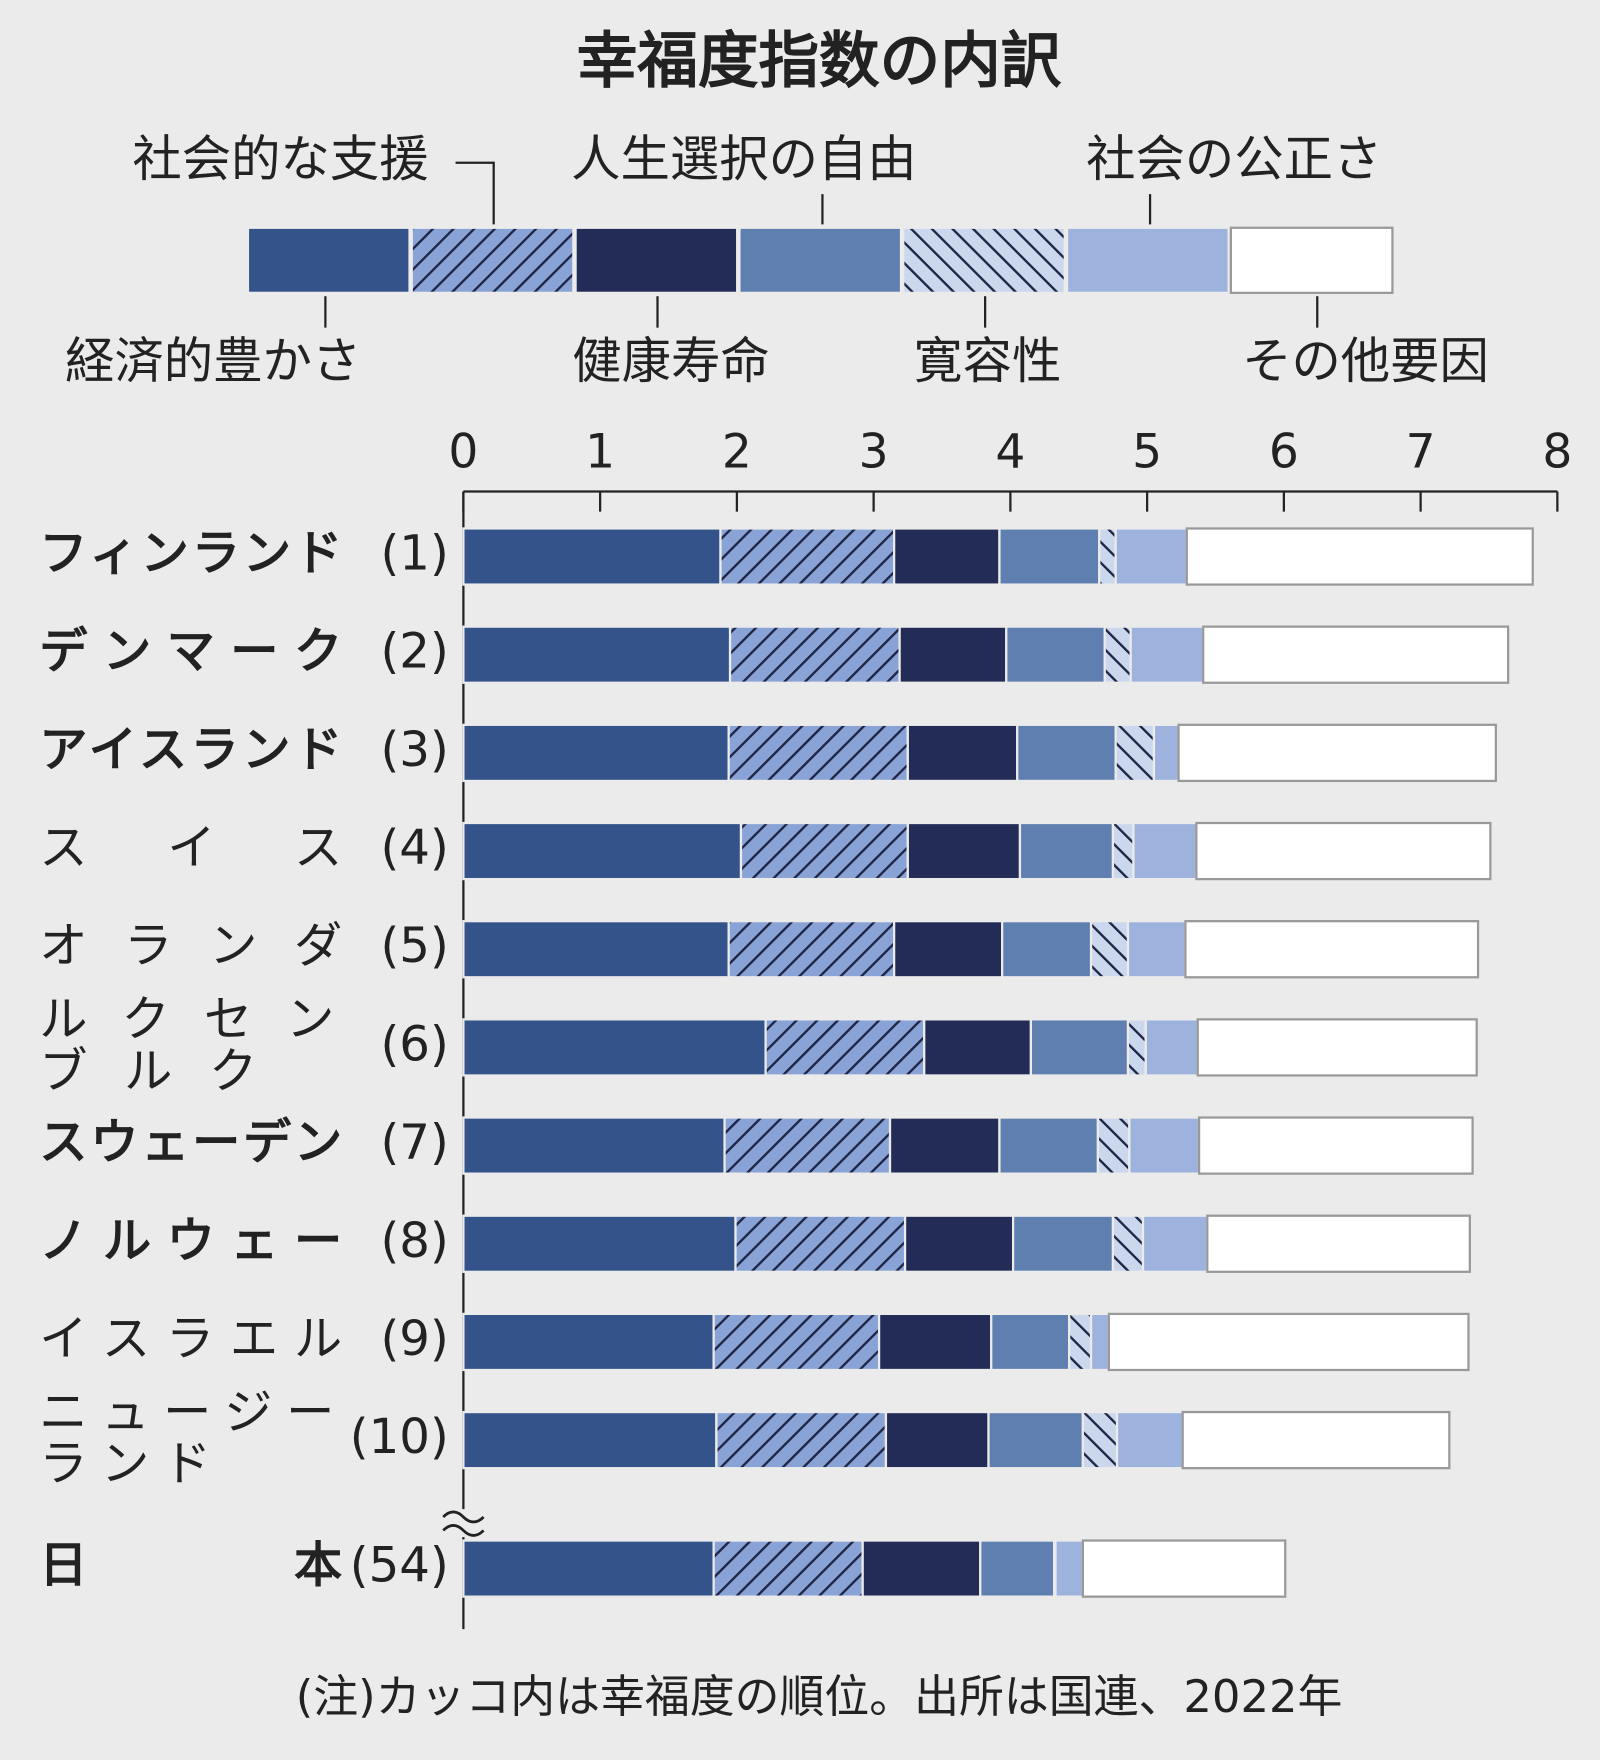 The image size is (1600, 1760). I want to click on legend-label: その他要因, so click(1365, 361).